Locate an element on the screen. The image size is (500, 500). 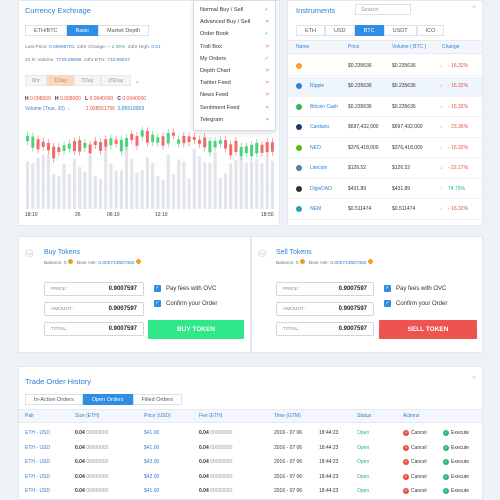
order-fee-main: 0.04 is located at coordinates (204, 462).